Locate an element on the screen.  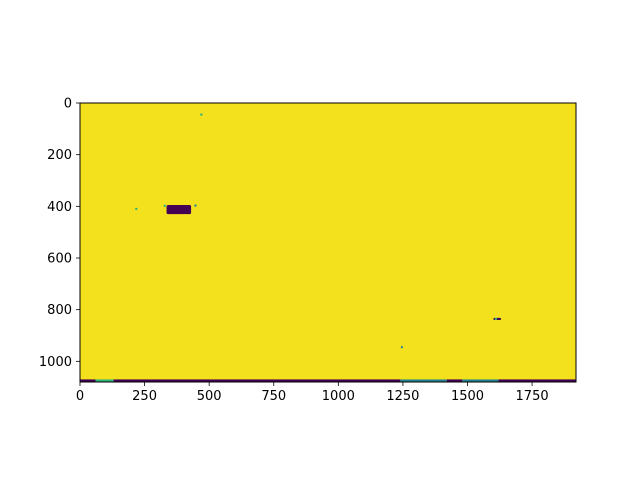
y-tick-label: 200 is located at coordinates (59, 155).